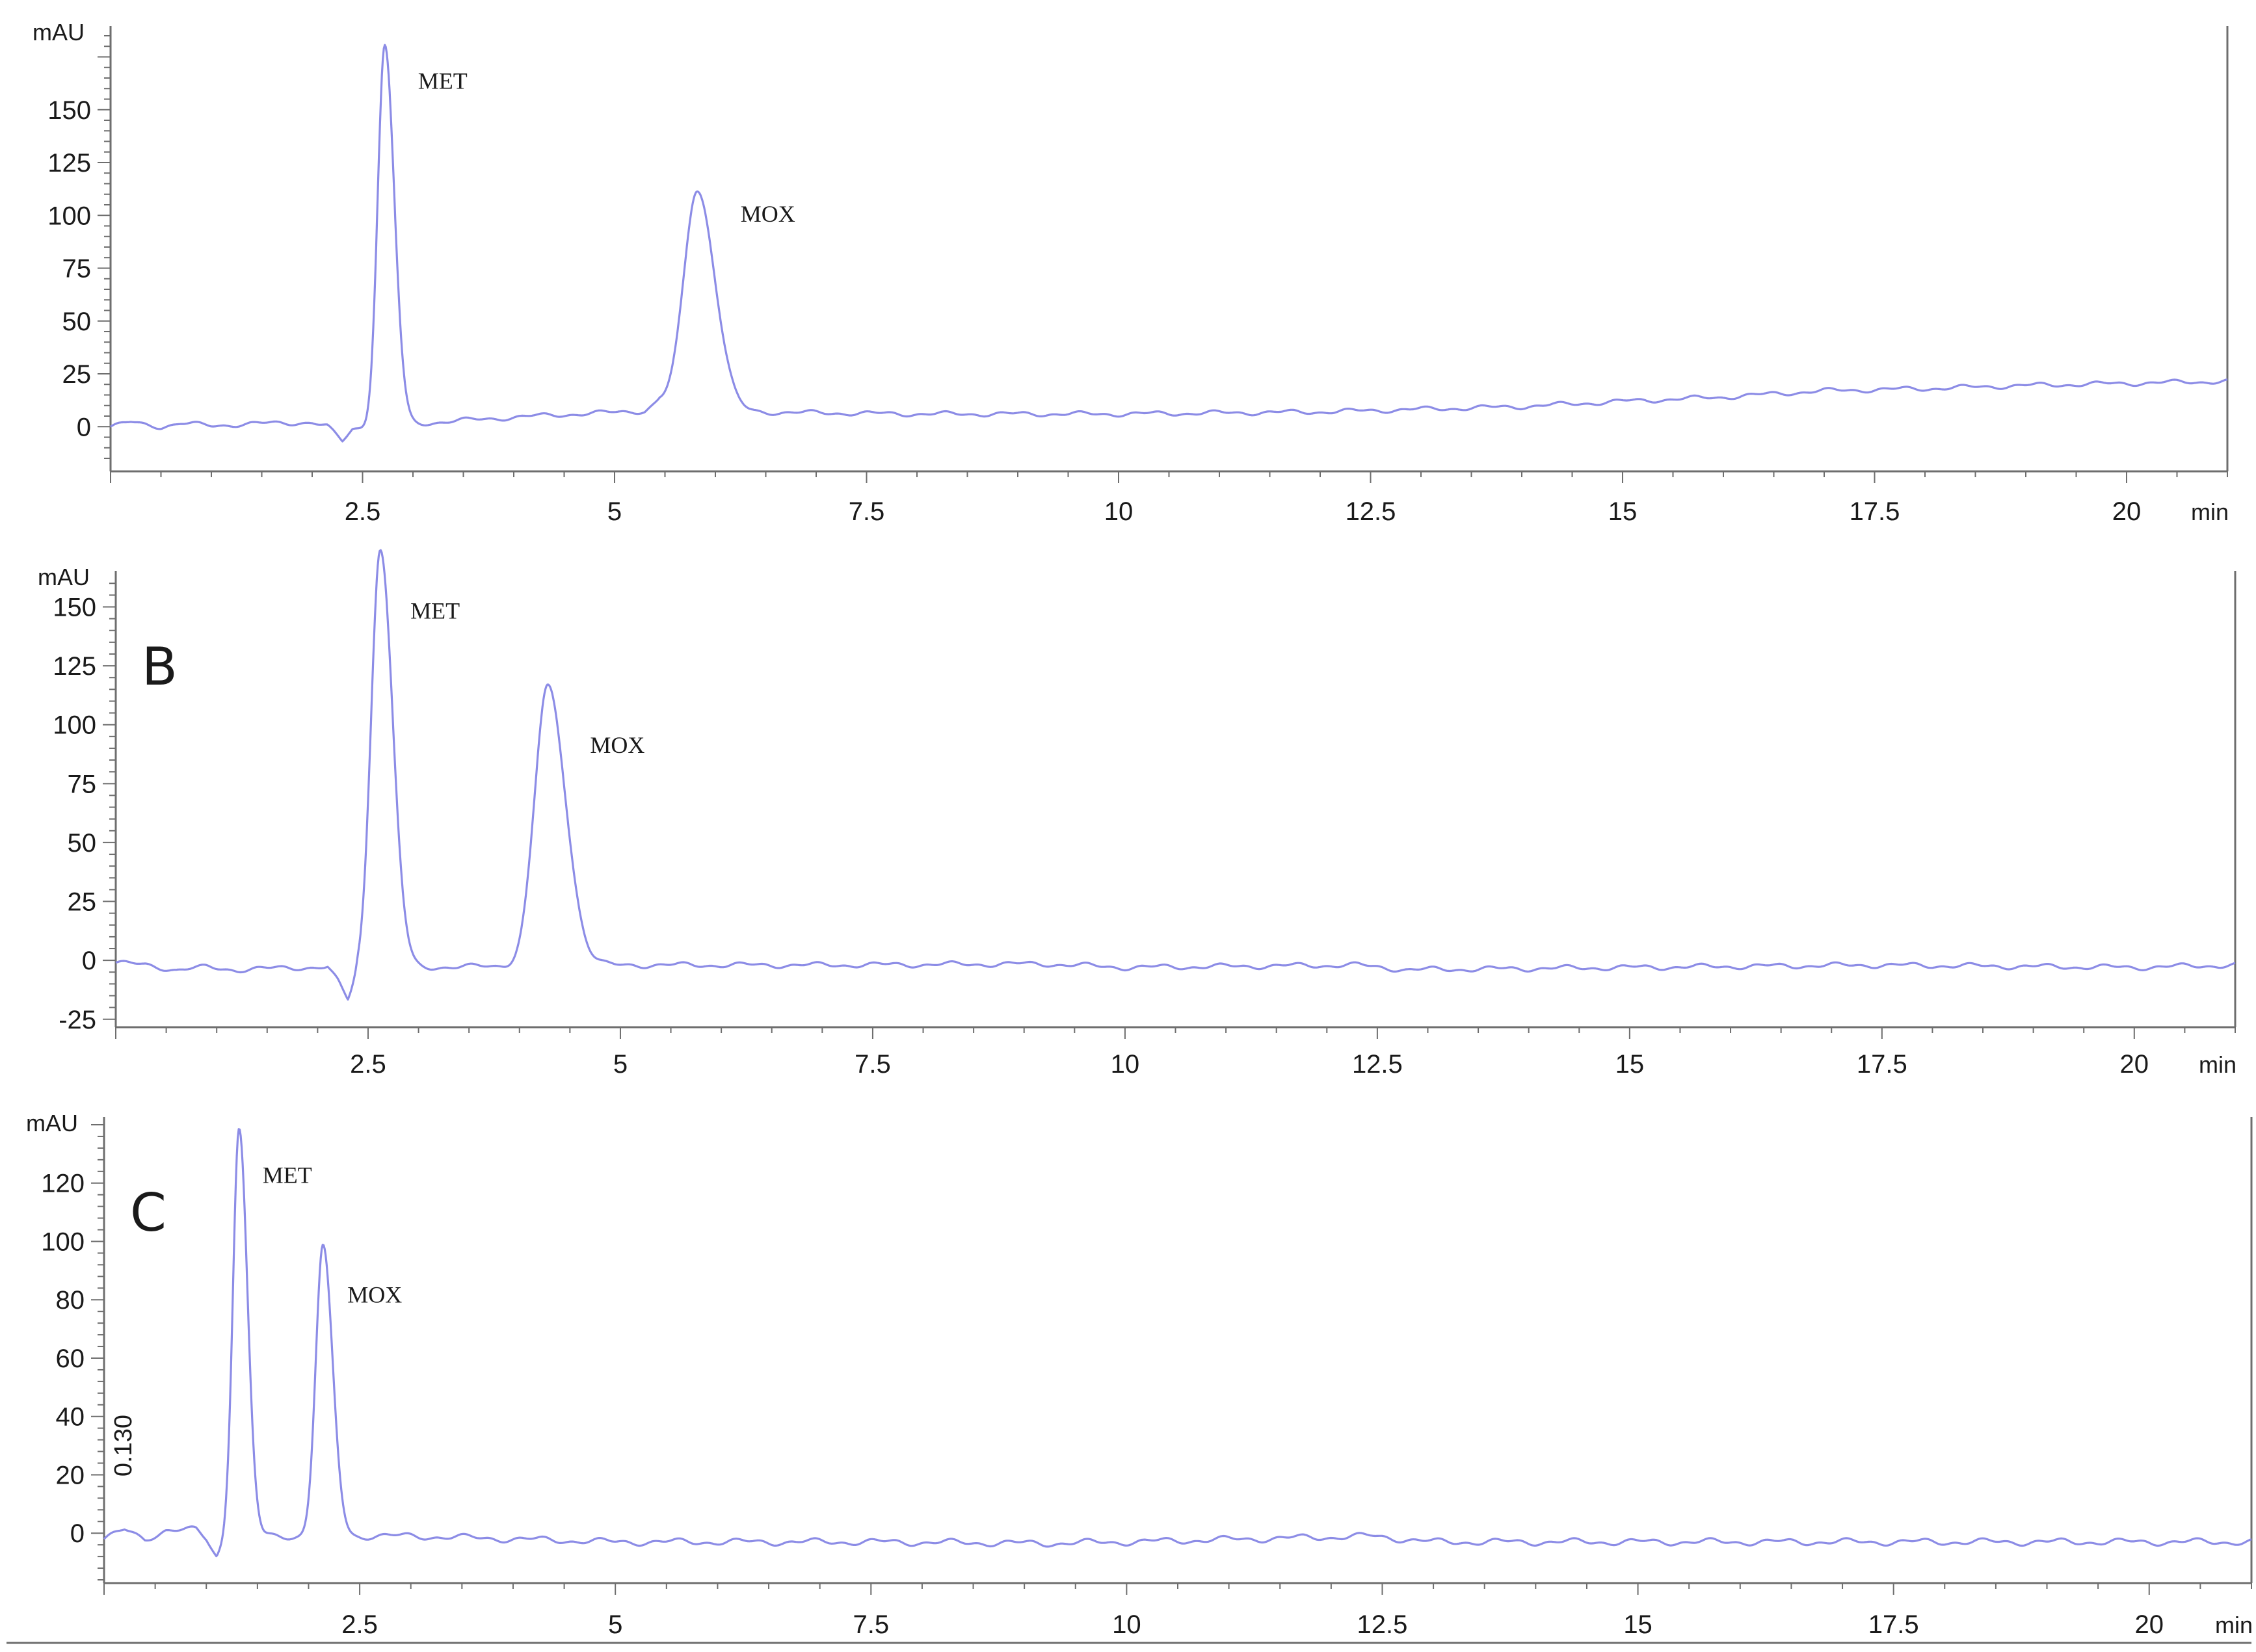 The height and width of the screenshot is (1652, 2256). I want to click on side-value-label: 0.130, so click(123, 1445).